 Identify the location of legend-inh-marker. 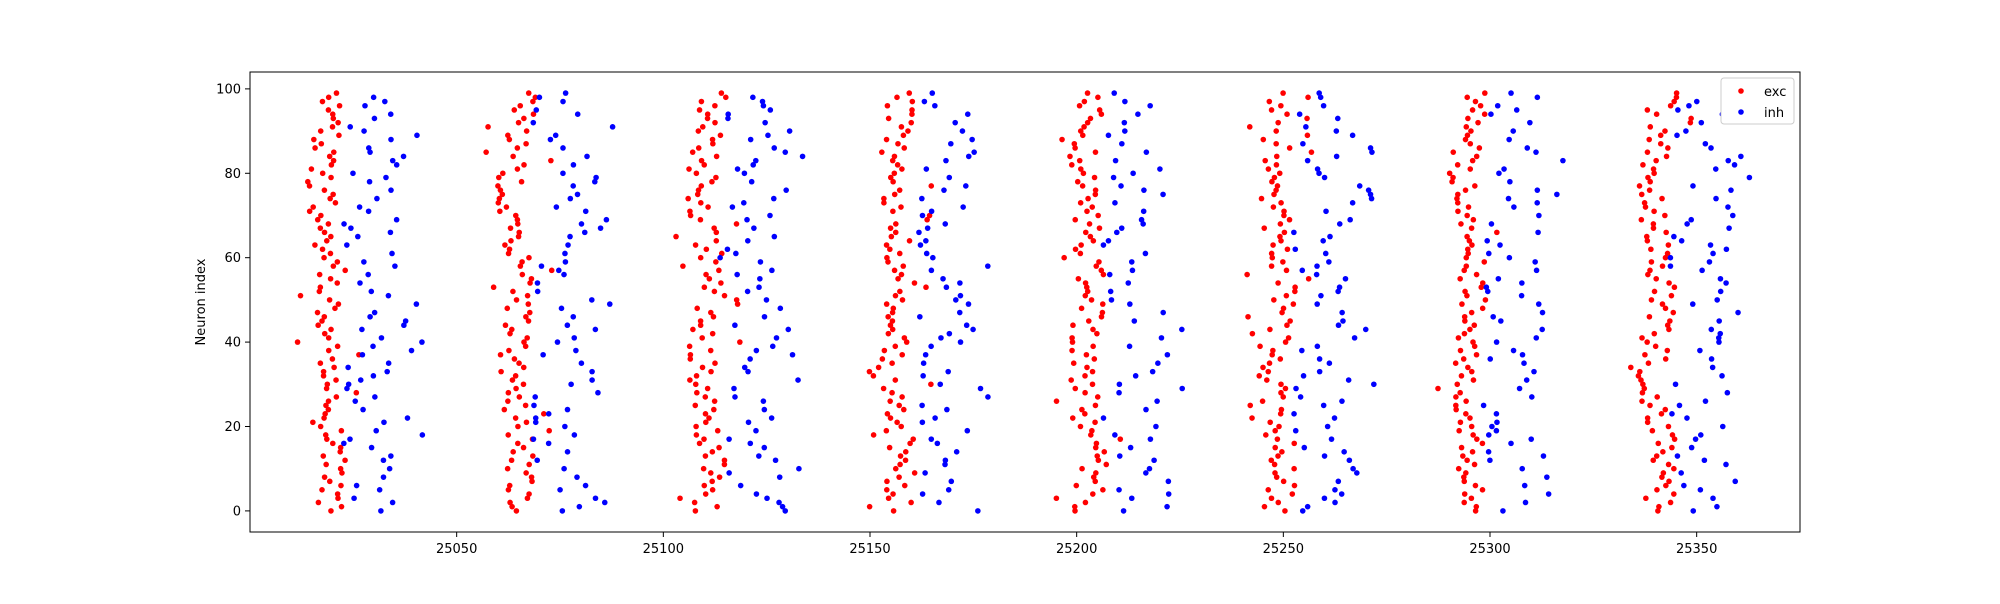
(1741, 112).